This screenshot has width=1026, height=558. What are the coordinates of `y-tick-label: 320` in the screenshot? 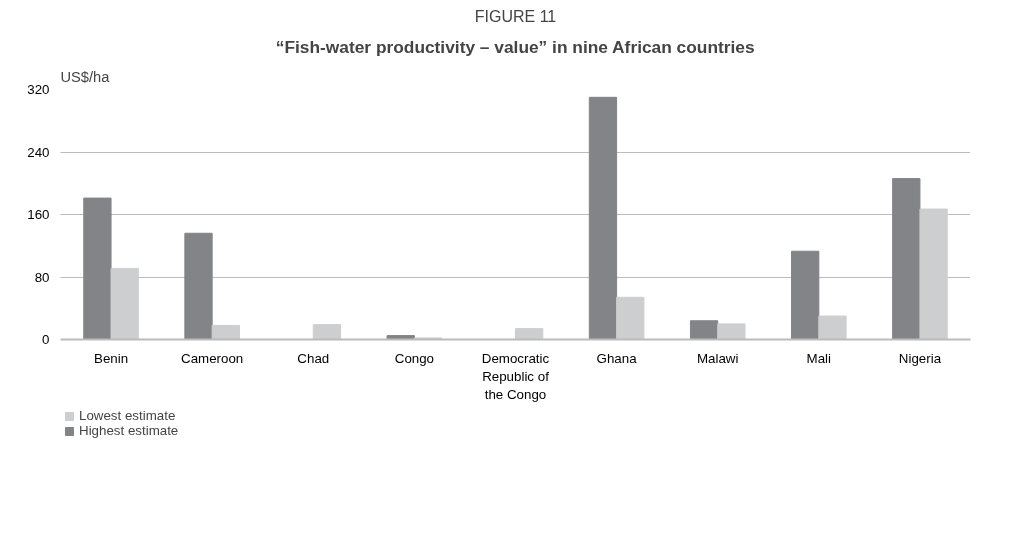 It's located at (38, 89).